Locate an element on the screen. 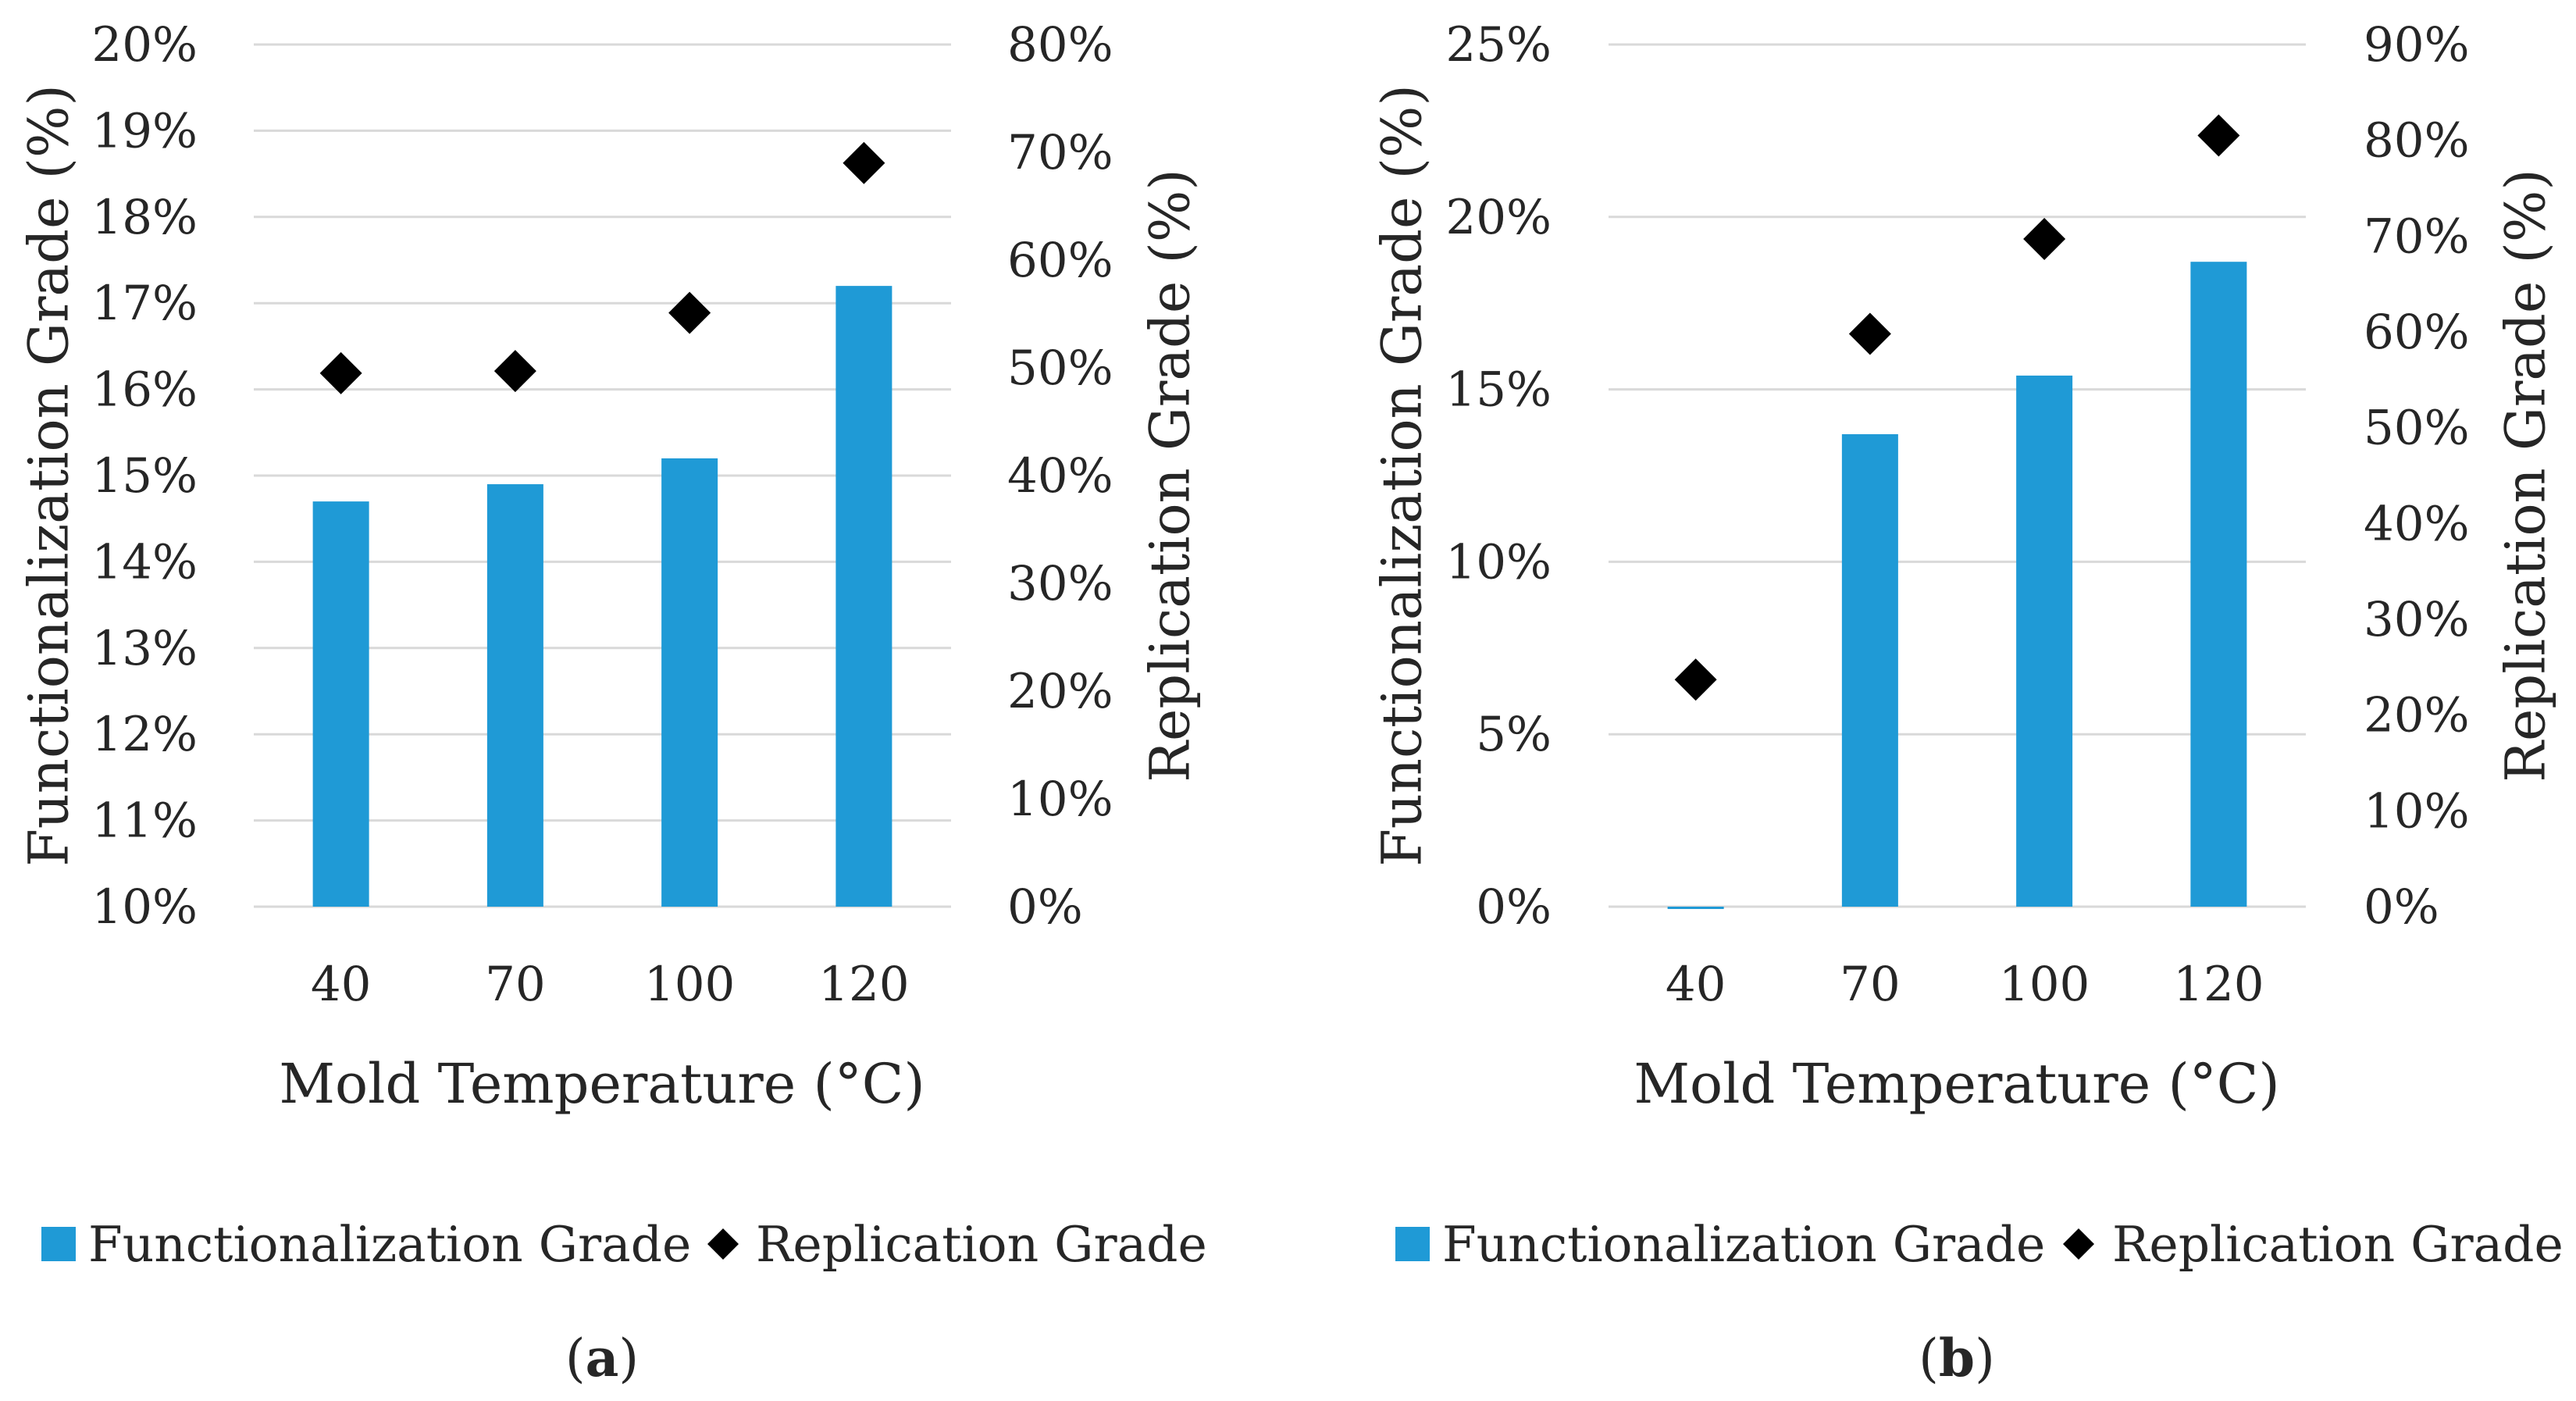 The height and width of the screenshot is (1401, 2576). left-y-tick-label: 12% is located at coordinates (144, 734).